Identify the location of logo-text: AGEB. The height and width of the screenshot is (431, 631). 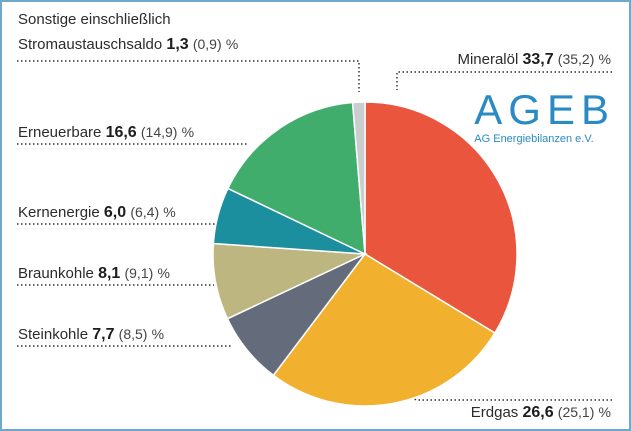
(544, 109).